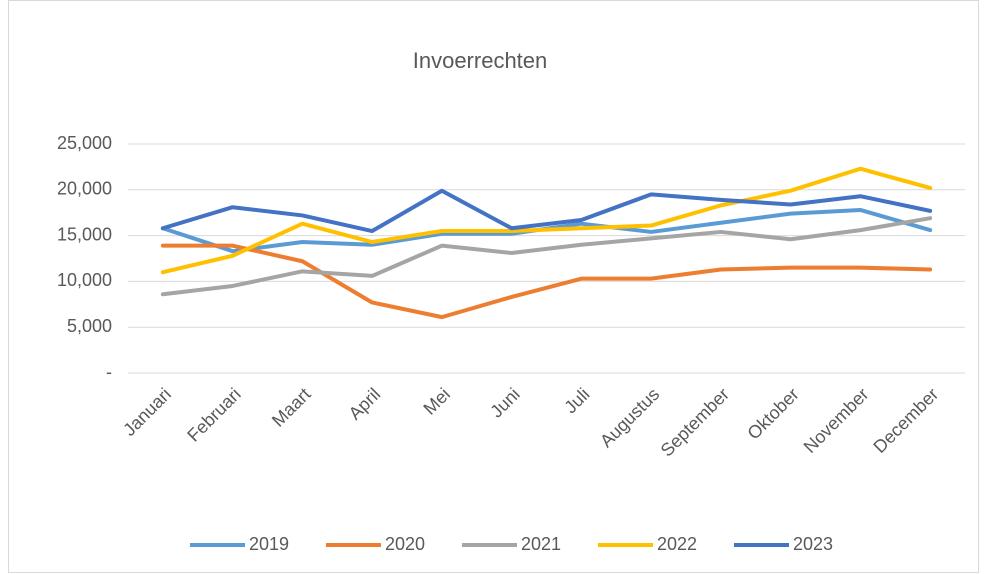 Image resolution: width=984 pixels, height=574 pixels. What do you see at coordinates (84, 280) in the screenshot?
I see `y-tick-label: 10,000` at bounding box center [84, 280].